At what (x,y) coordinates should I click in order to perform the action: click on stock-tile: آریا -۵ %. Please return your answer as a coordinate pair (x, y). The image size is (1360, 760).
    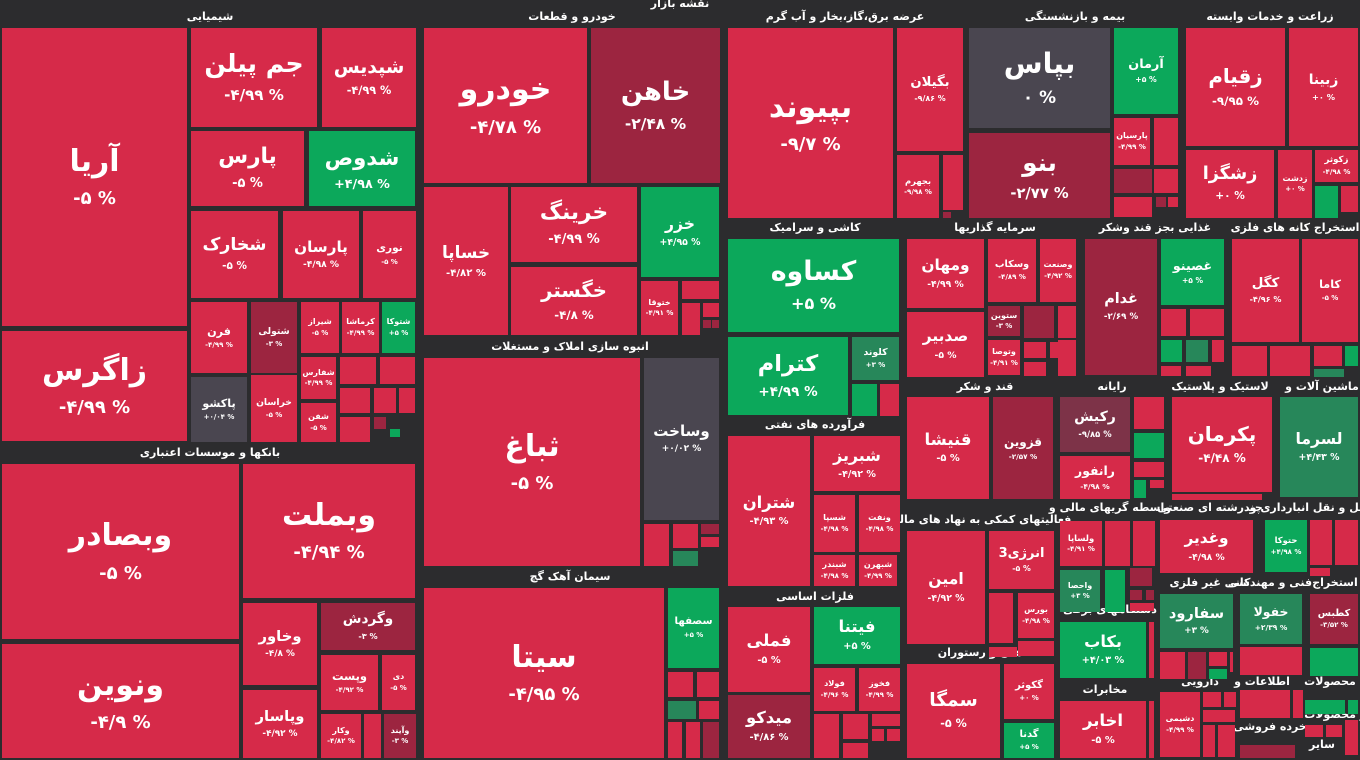
    Looking at the image, I should click on (94, 177).